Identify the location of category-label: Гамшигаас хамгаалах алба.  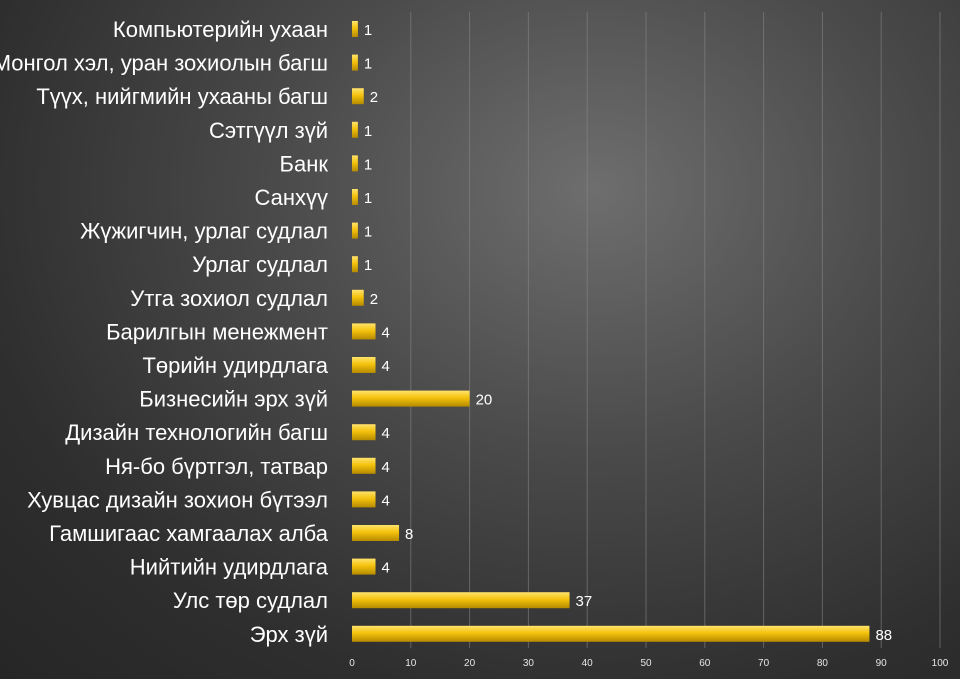
(189, 533).